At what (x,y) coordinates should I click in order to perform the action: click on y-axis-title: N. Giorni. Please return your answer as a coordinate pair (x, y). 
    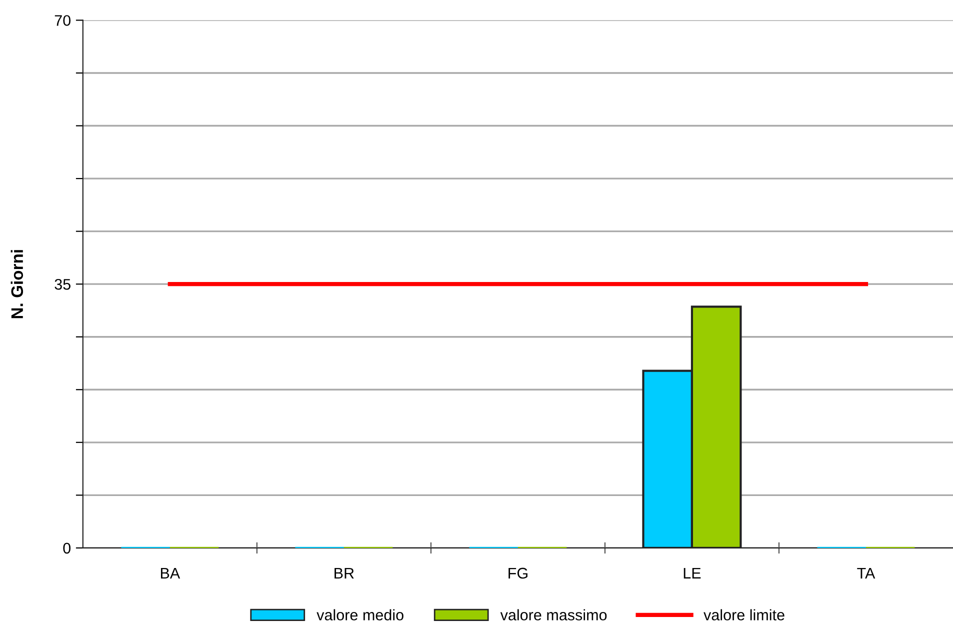
    Looking at the image, I should click on (17, 284).